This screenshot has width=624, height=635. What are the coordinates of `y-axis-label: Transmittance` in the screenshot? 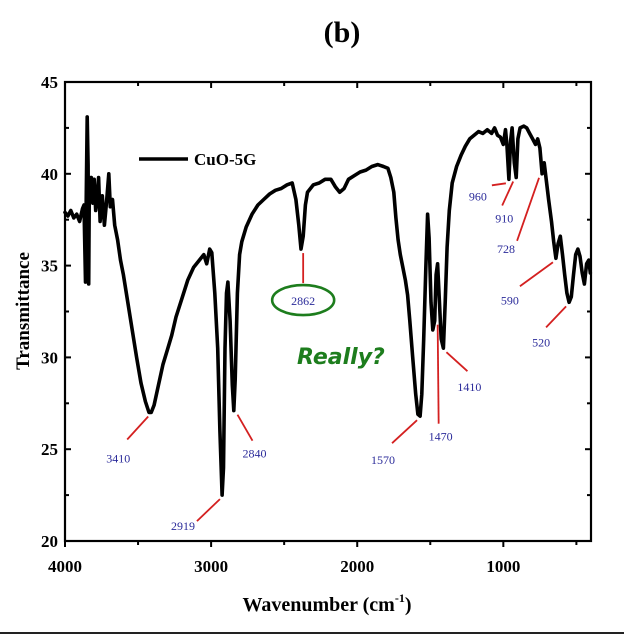 It's located at (23, 311).